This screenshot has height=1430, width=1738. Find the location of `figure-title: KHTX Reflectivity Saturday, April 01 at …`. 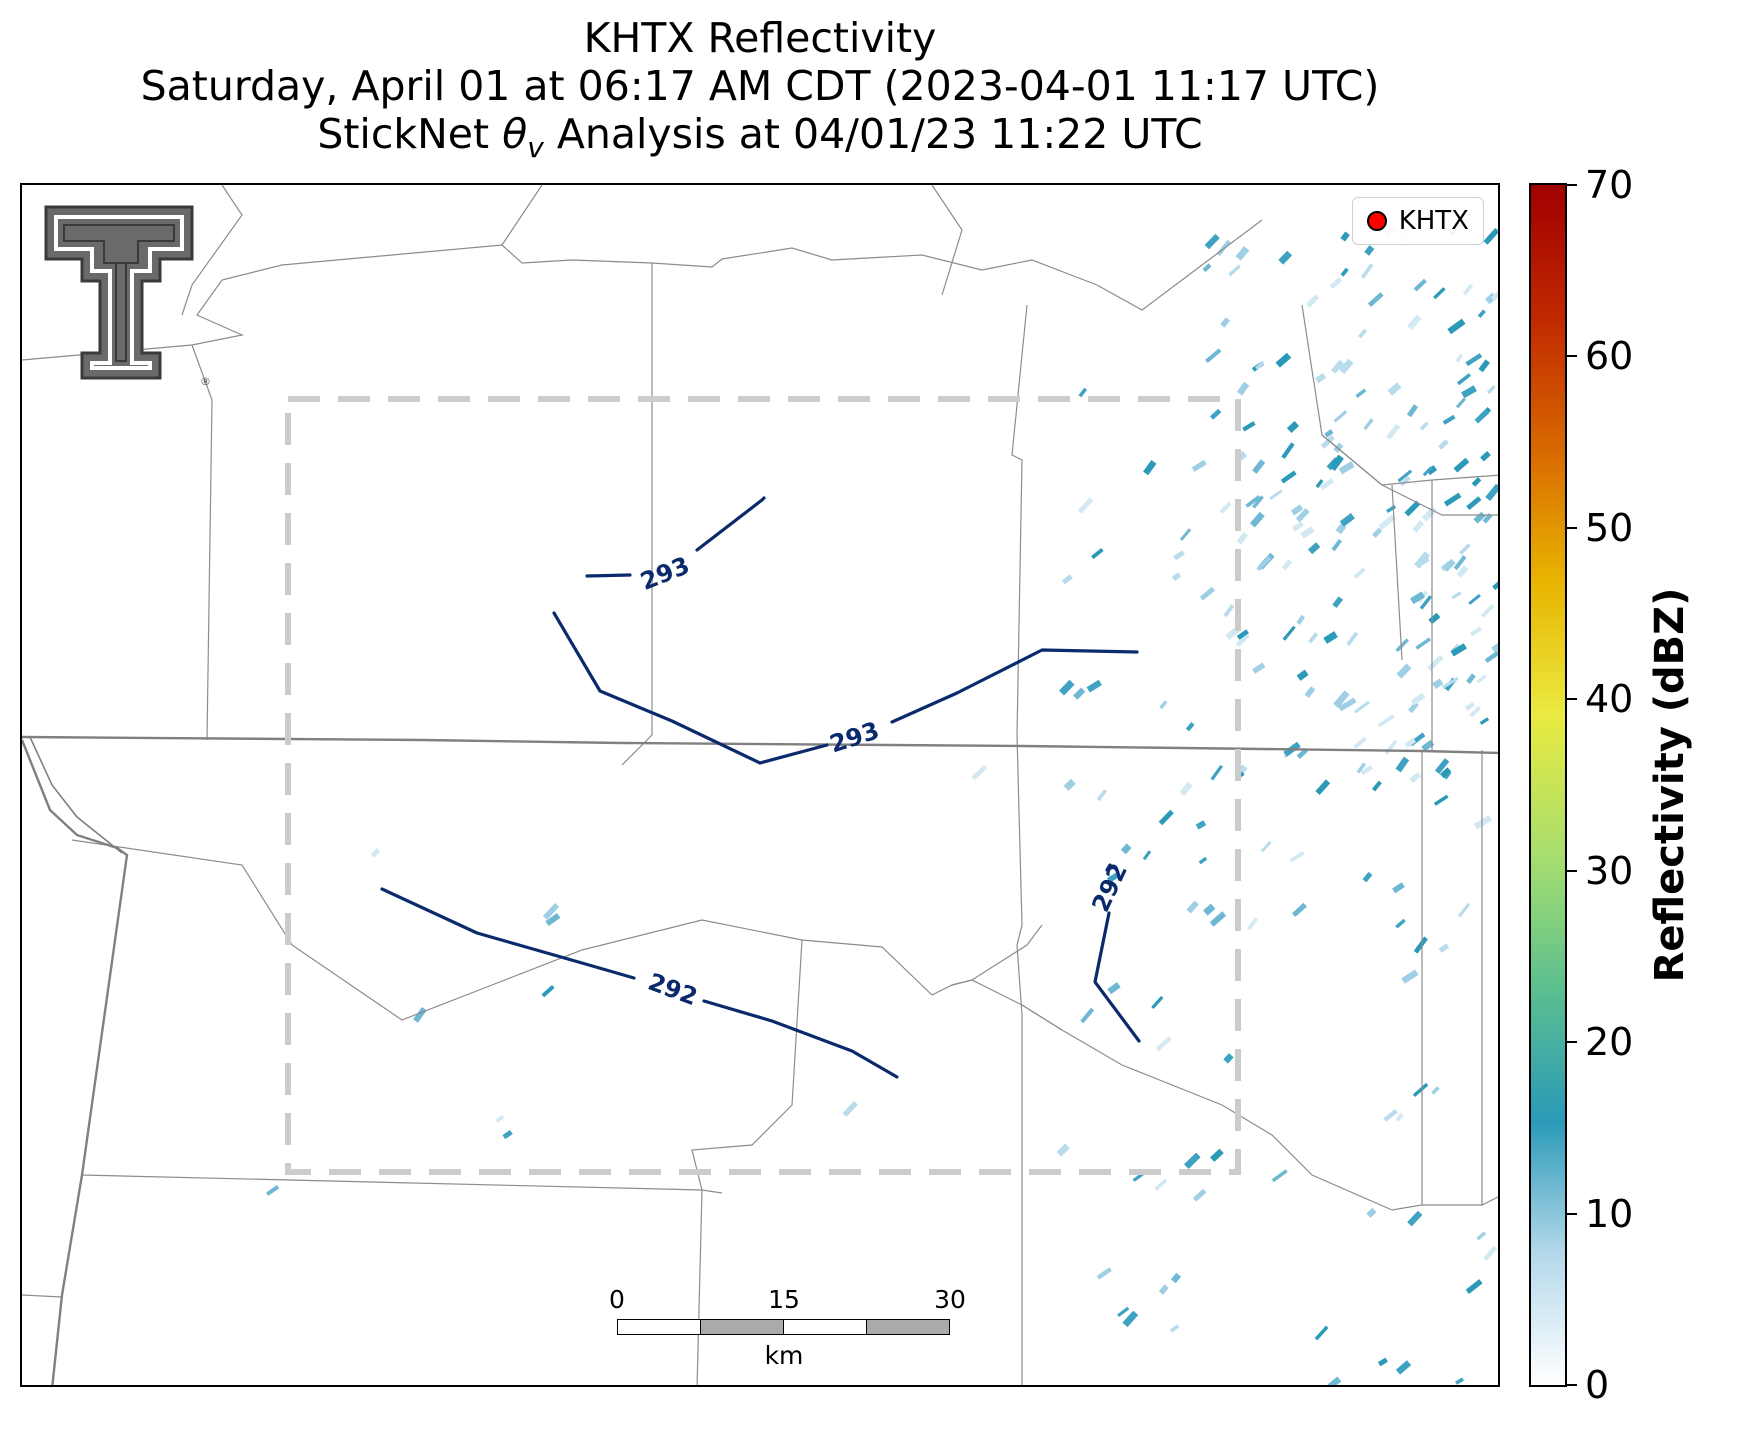

figure-title: KHTX Reflectivity Saturday, April 01 at … is located at coordinates (760, 93).